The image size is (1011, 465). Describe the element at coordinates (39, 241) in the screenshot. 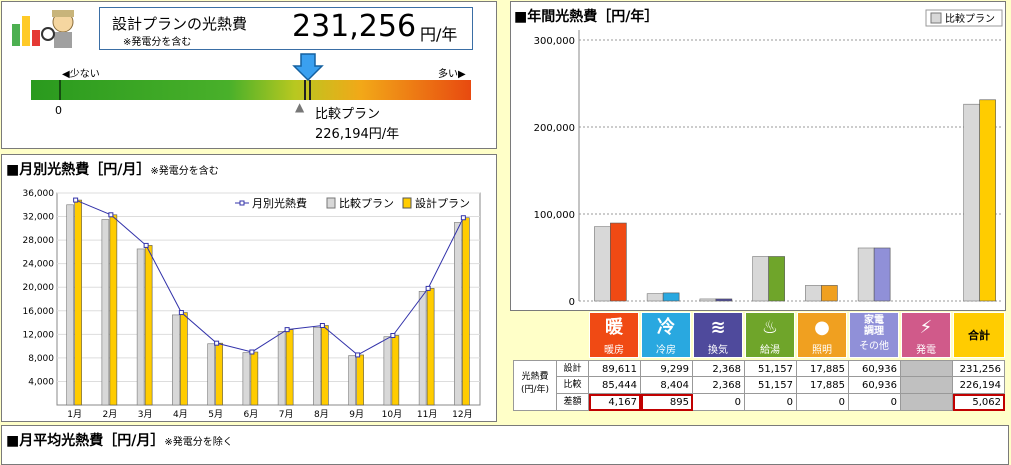

I see `monthly-ytick: 28,000` at that location.